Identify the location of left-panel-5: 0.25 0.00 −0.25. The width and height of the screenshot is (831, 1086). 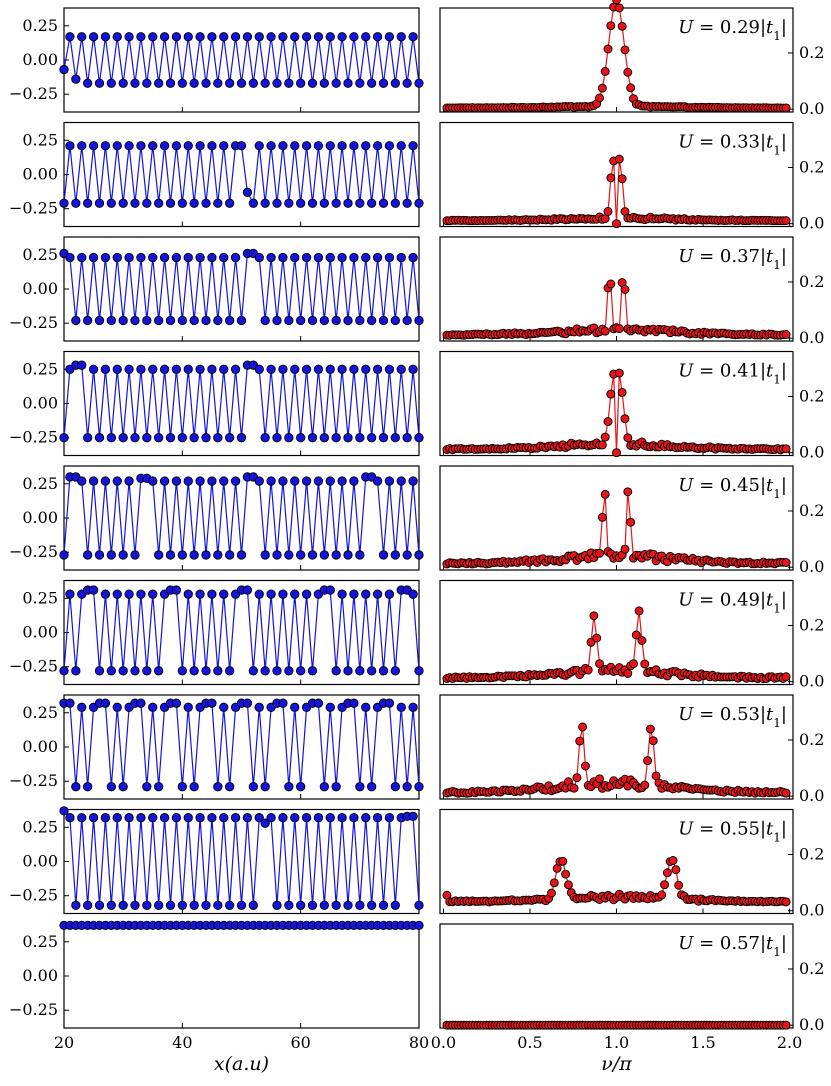
(216, 518).